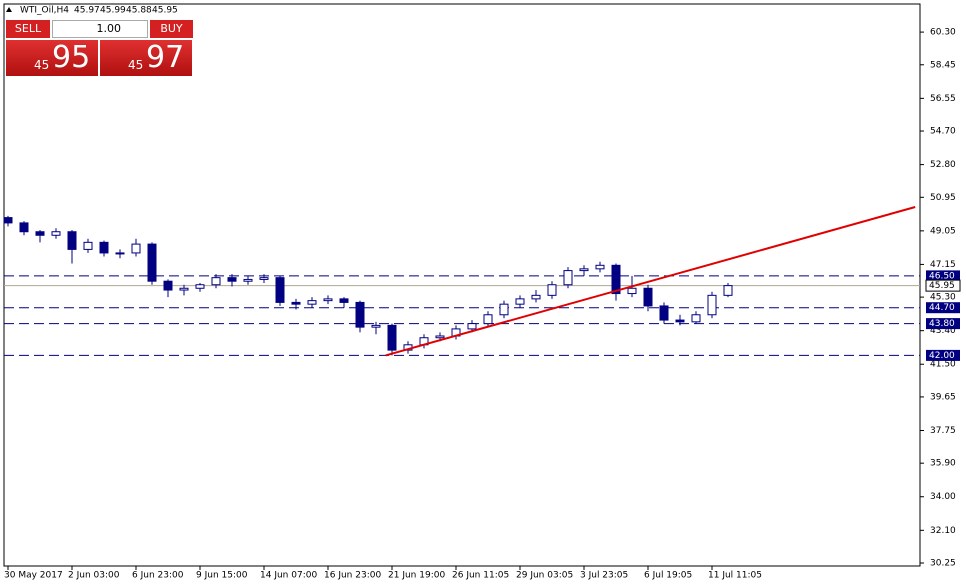 Image resolution: width=966 pixels, height=585 pixels. What do you see at coordinates (44, 11) in the screenshot?
I see `symbol: WTI_Oil,H4` at bounding box center [44, 11].